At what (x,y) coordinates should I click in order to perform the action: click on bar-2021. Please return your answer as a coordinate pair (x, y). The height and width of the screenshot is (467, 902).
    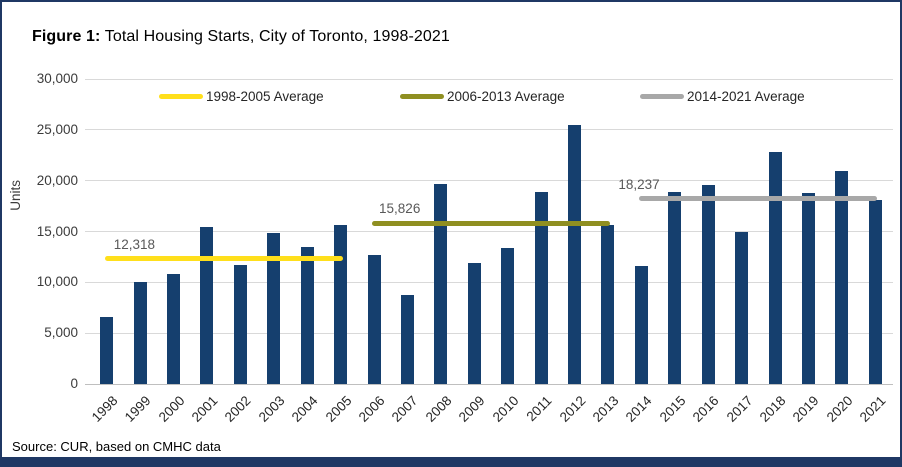
    Looking at the image, I should click on (875, 291).